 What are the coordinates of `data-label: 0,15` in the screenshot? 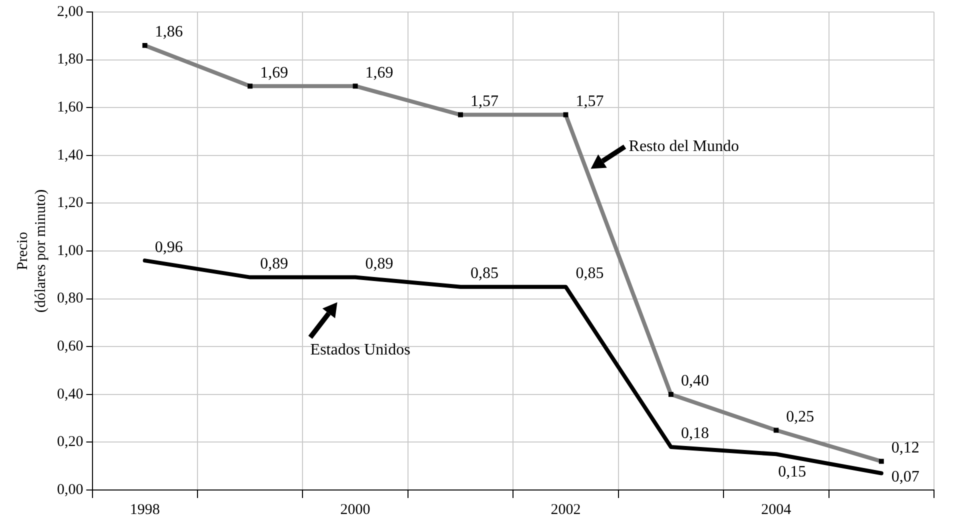 It's located at (792, 471).